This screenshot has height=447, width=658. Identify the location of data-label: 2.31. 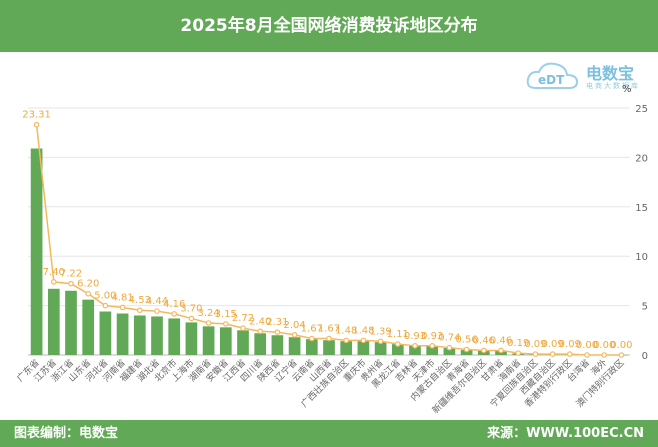
(277, 322).